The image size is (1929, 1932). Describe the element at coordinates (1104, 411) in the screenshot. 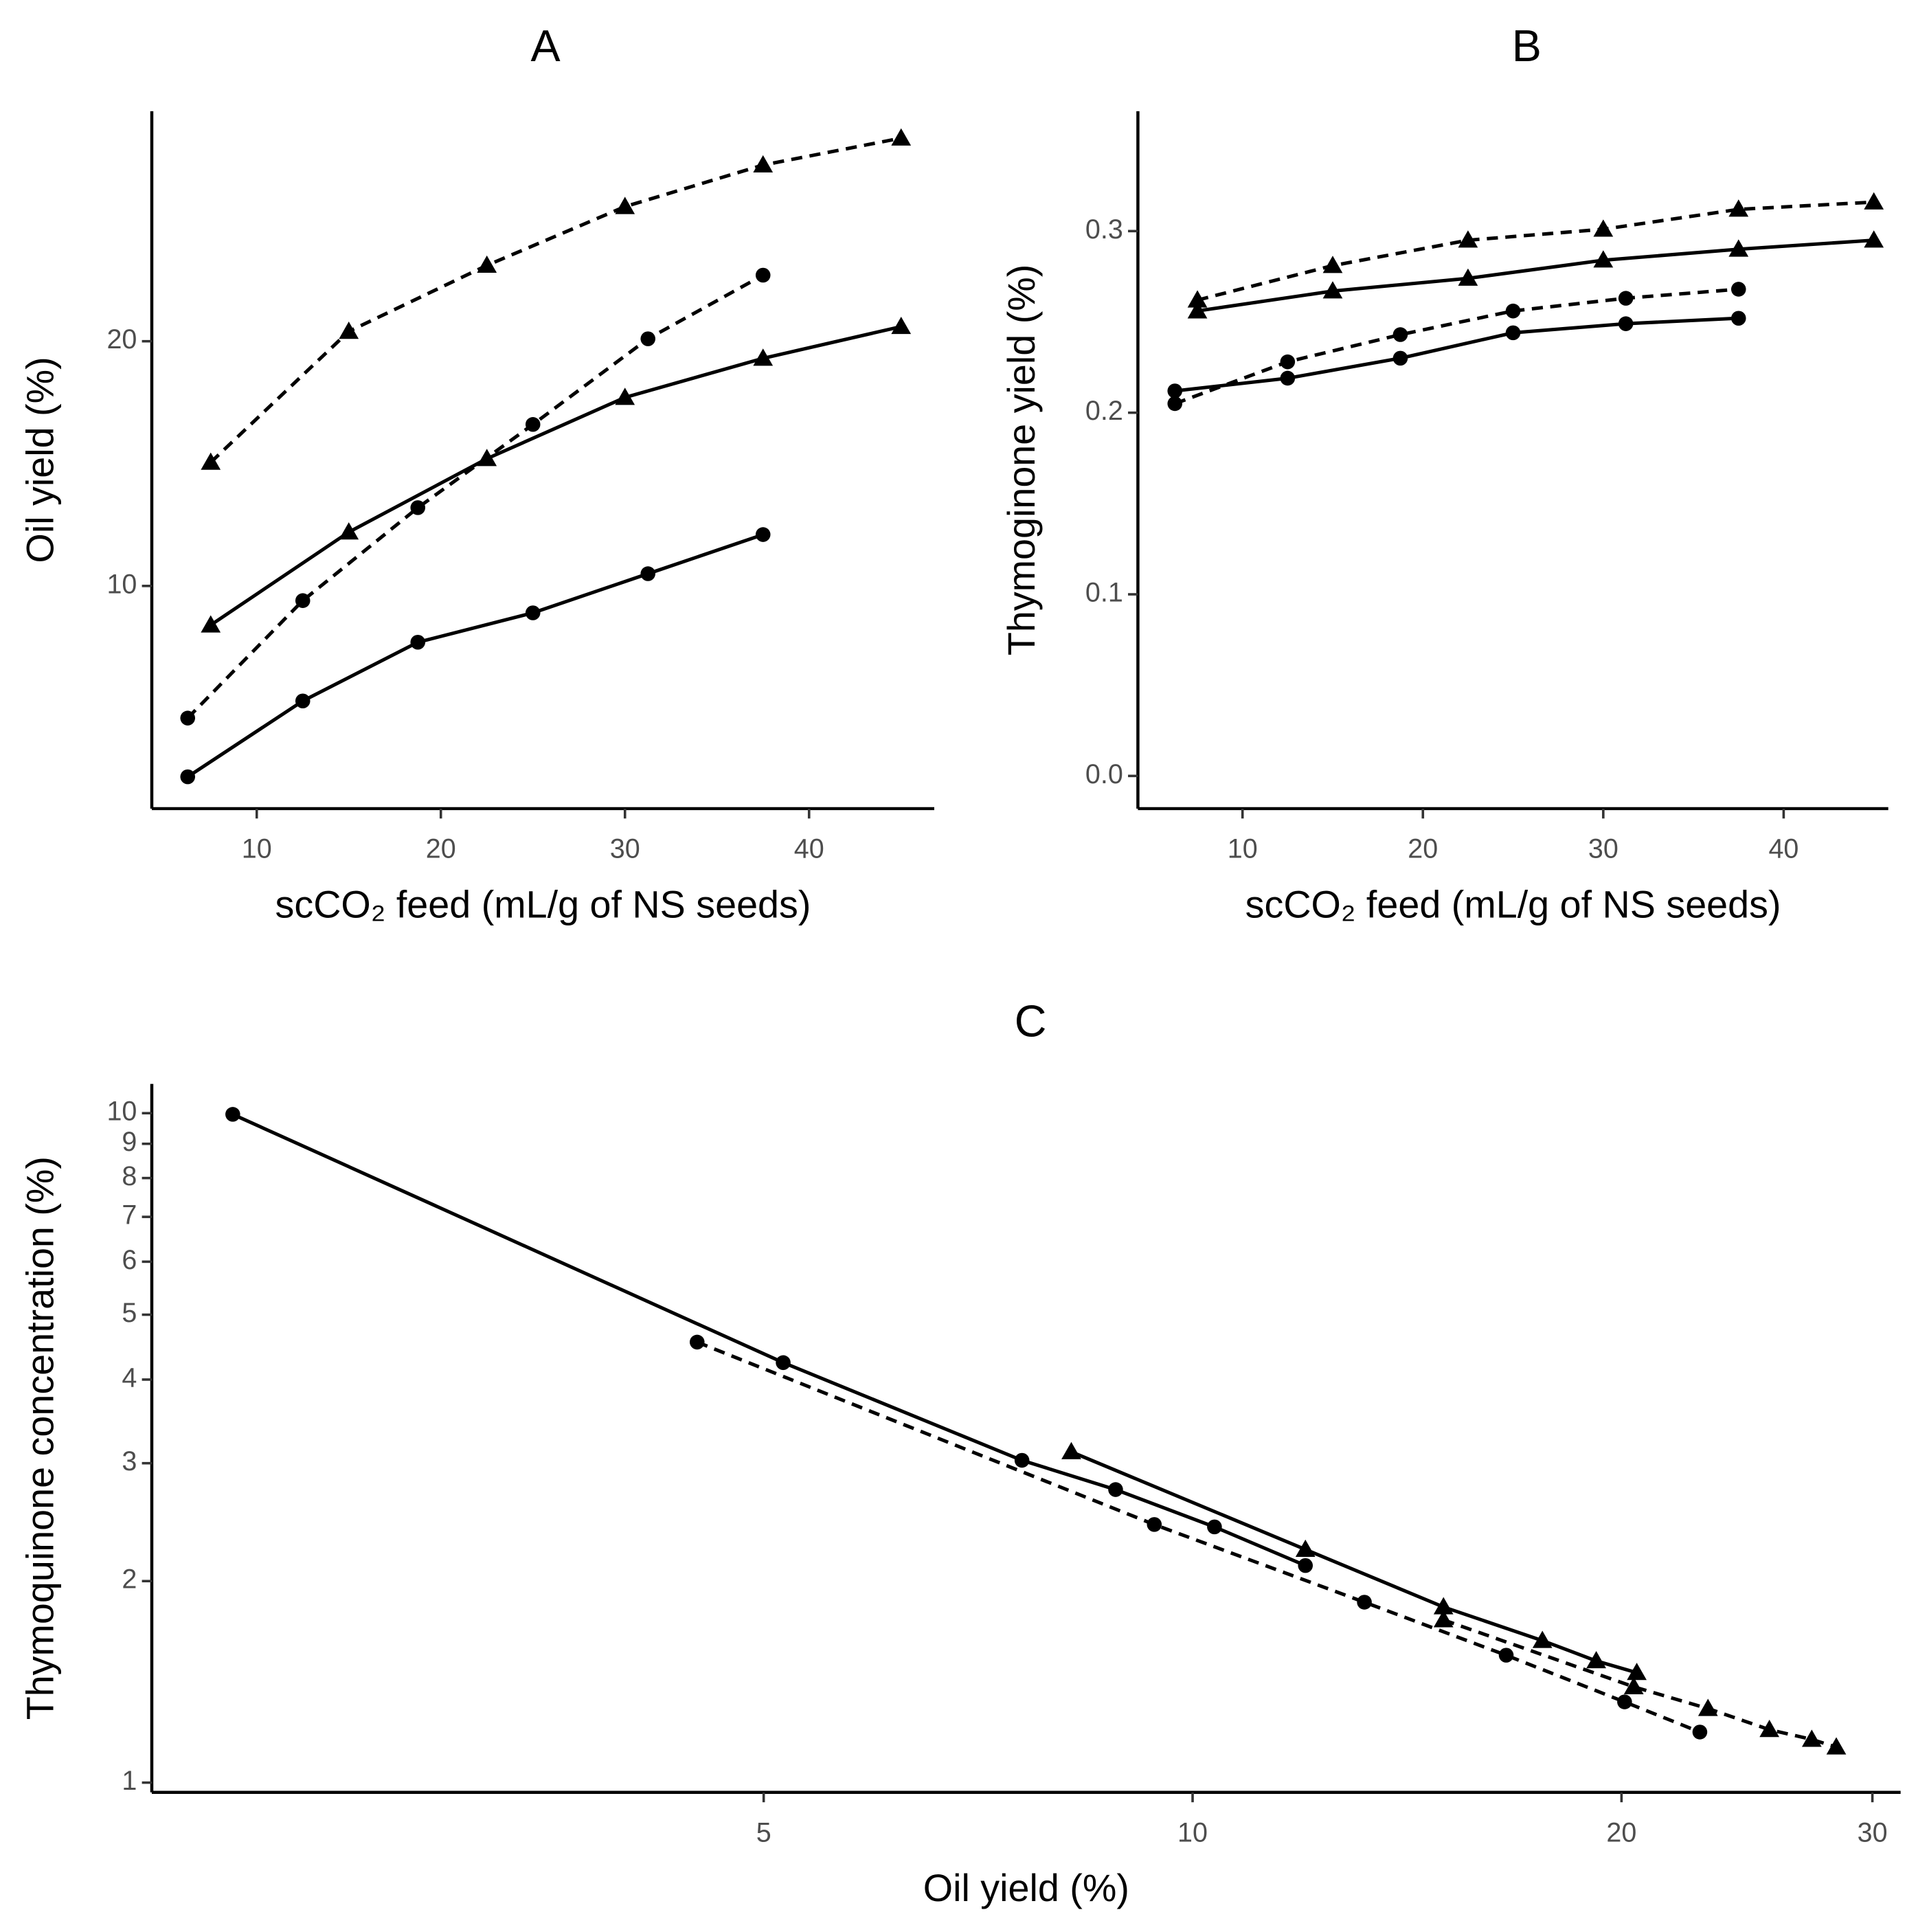

I see `y-tick-label: 0.2` at that location.